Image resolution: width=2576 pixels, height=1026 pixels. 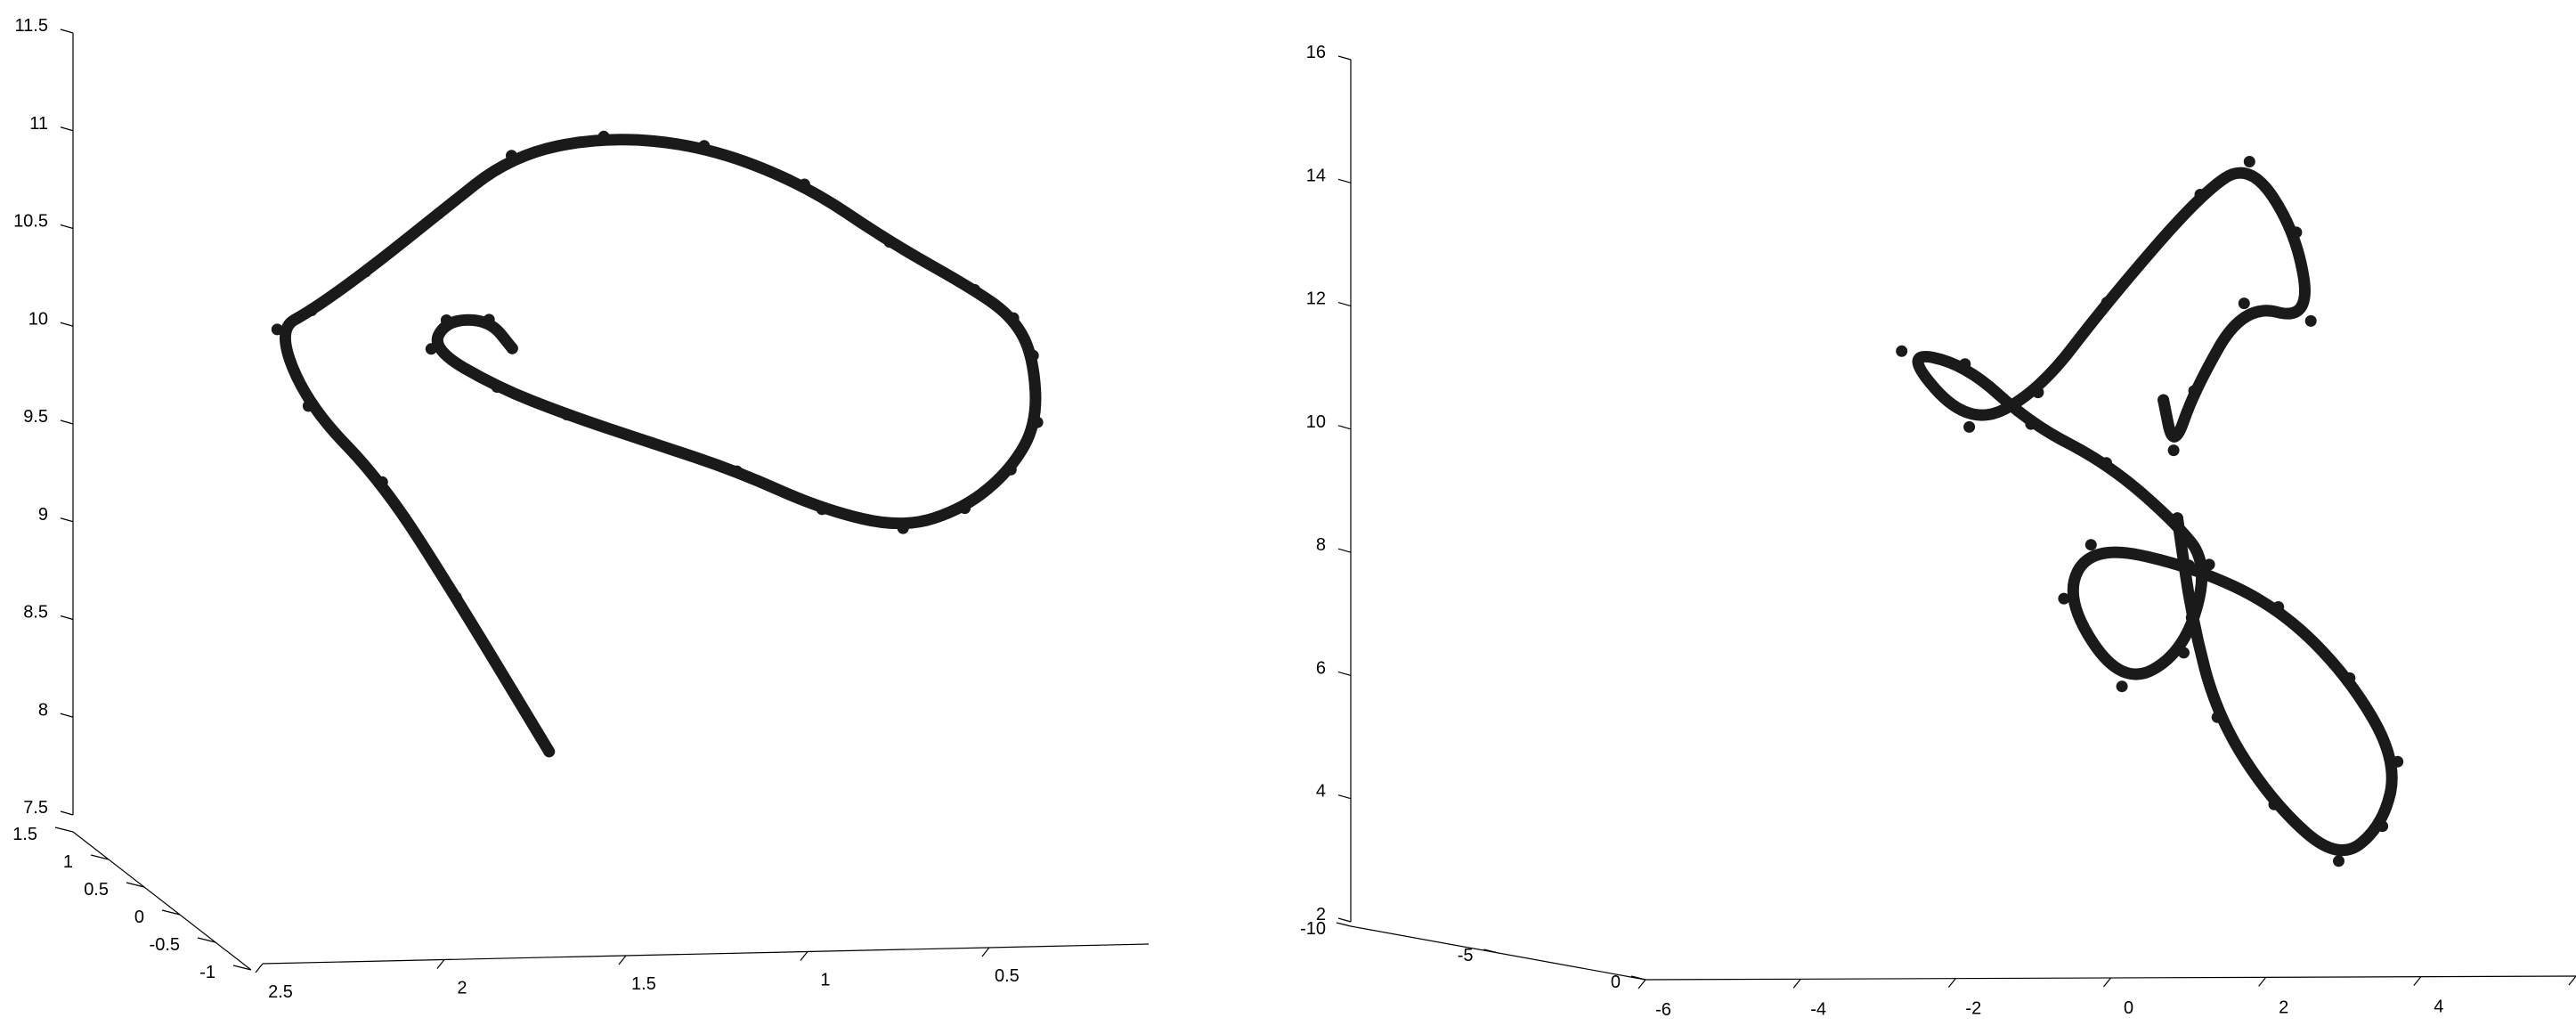 What do you see at coordinates (1316, 299) in the screenshot?
I see `z-tick-label: 12` at bounding box center [1316, 299].